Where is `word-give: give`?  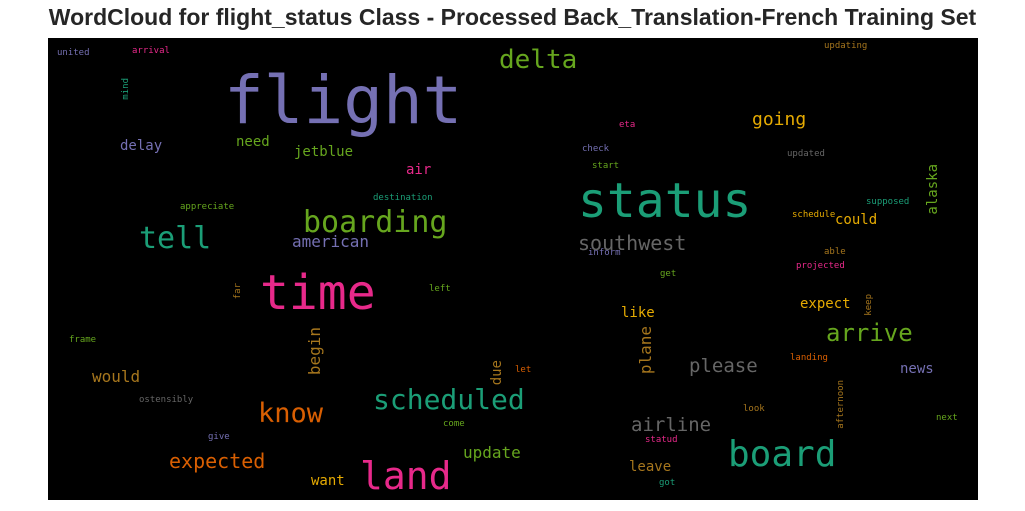 word-give: give is located at coordinates (219, 437).